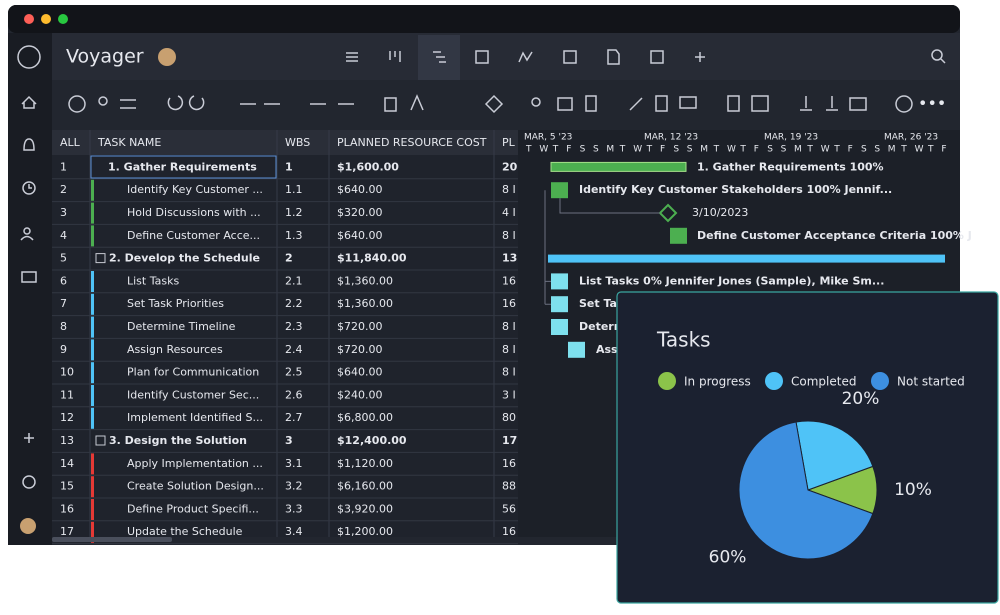  I want to click on user-avatar, so click(28, 526).